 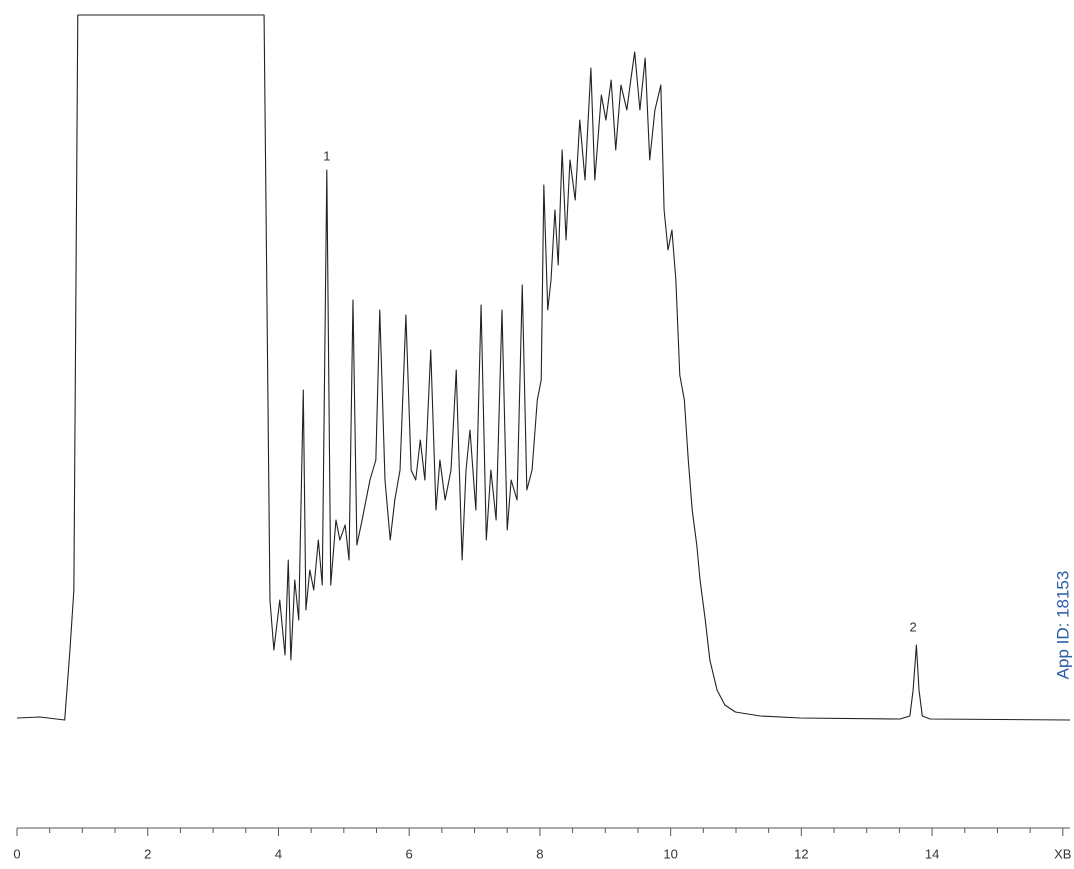 What do you see at coordinates (913, 626) in the screenshot?
I see `peak-label: 2` at bounding box center [913, 626].